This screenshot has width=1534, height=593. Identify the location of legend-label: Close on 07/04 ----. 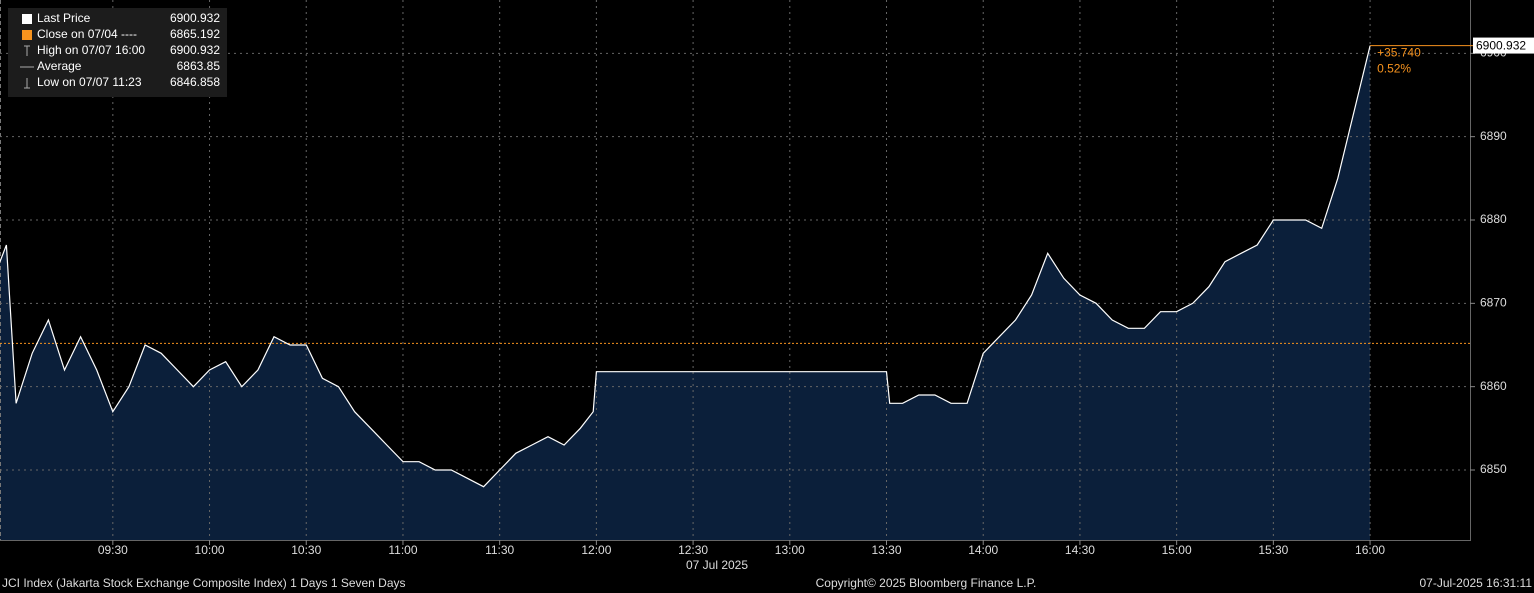
(87, 34).